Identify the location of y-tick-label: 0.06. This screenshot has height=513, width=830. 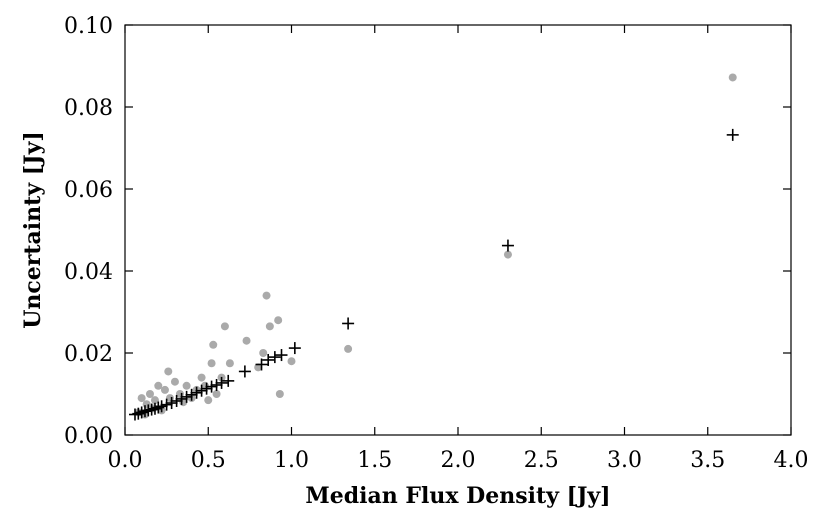
(88, 190).